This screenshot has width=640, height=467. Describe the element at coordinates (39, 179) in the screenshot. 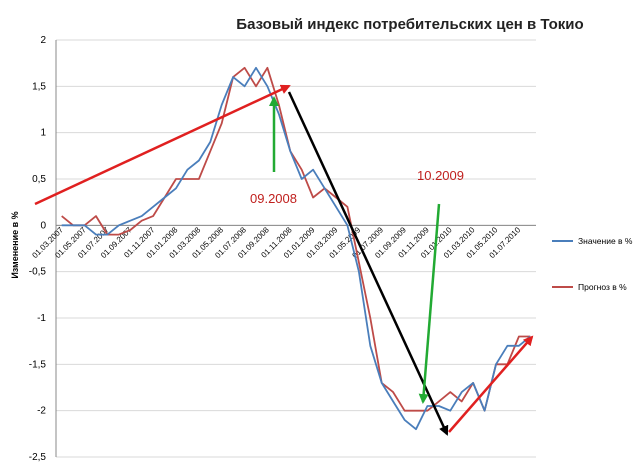

I see `y-tick-label: 0,5` at that location.